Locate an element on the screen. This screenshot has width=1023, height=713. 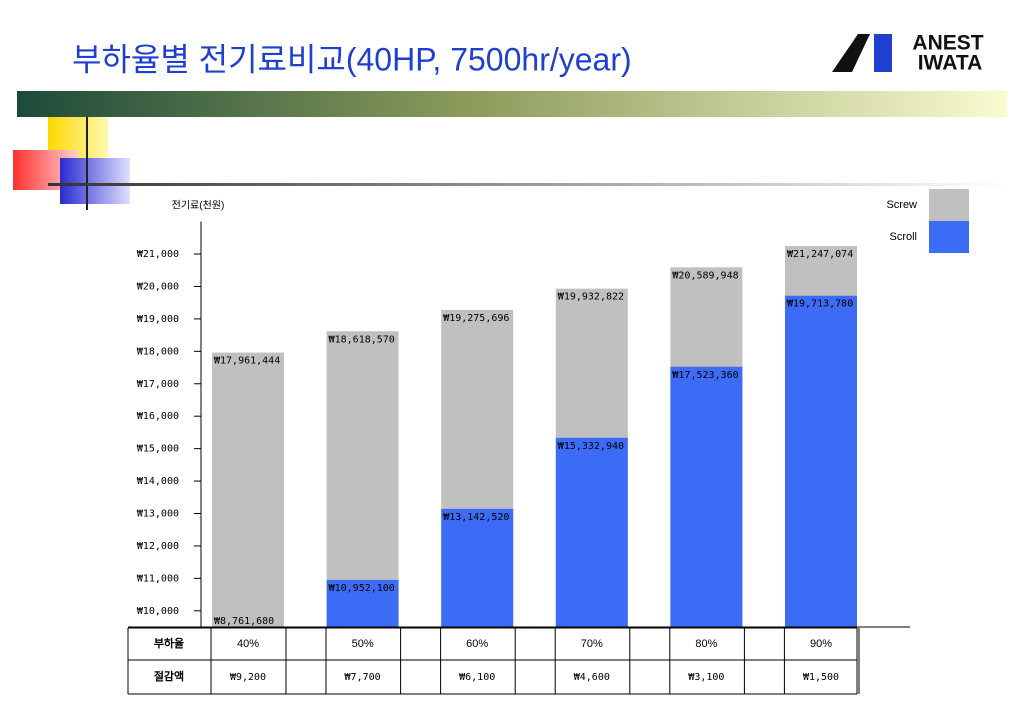
data-label: ₩21,247,074 is located at coordinates (820, 254).